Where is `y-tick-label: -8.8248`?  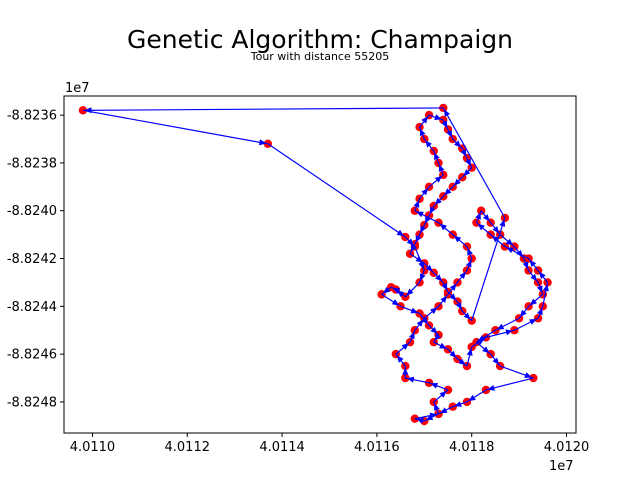
y-tick-label: -8.8248 is located at coordinates (32, 402).